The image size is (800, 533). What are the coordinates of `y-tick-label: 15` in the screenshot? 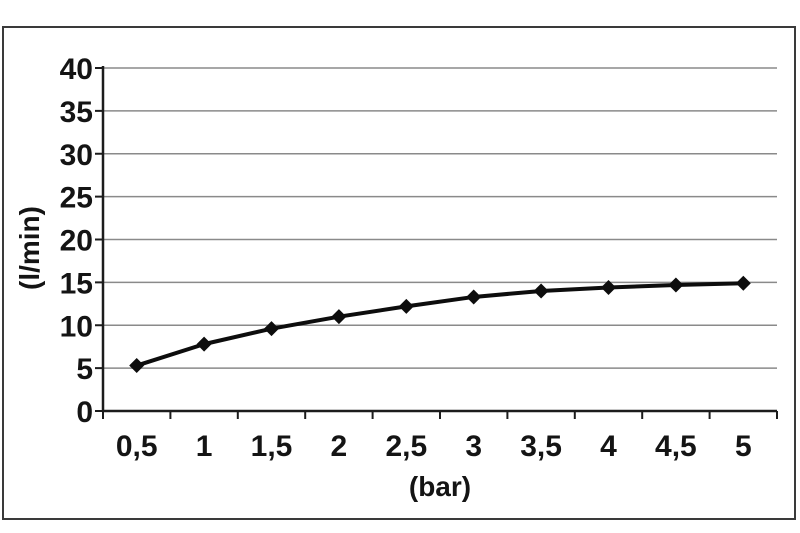 It's located at (76, 283).